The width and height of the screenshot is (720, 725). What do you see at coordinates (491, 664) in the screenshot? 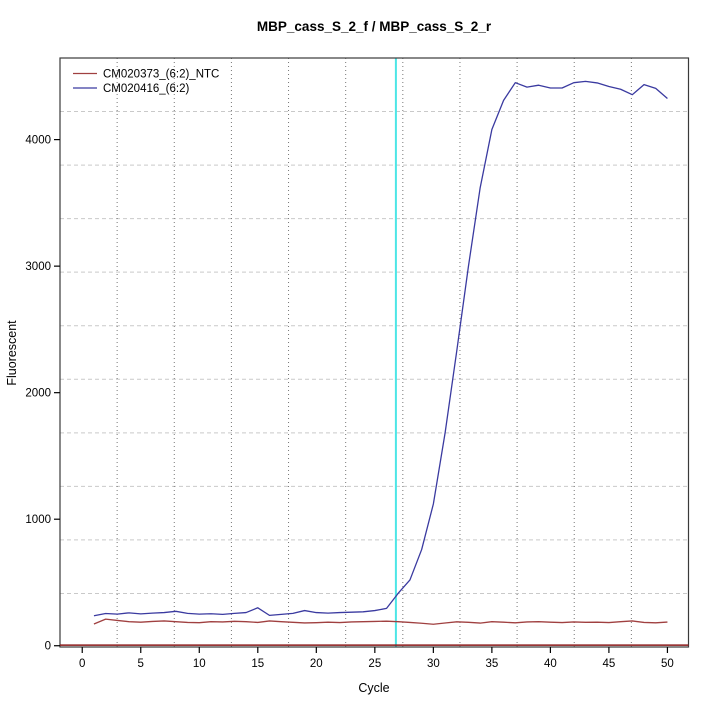
I see `x-tick-label: 35` at bounding box center [491, 664].